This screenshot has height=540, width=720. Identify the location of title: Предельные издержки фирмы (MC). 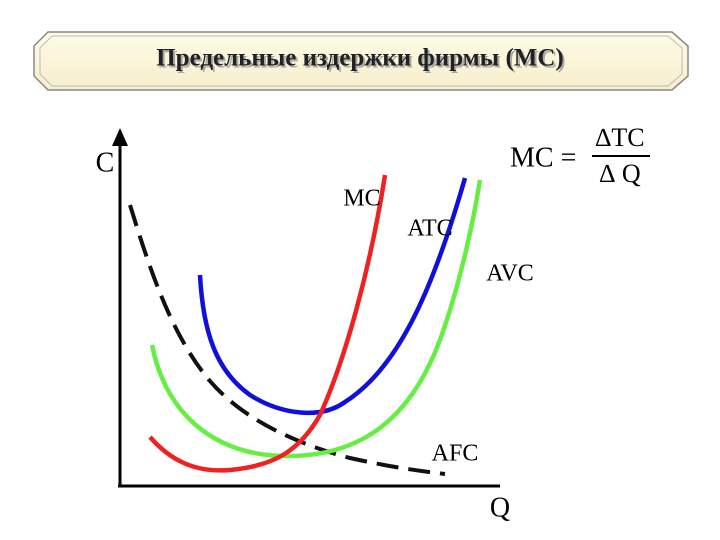
(360, 58).